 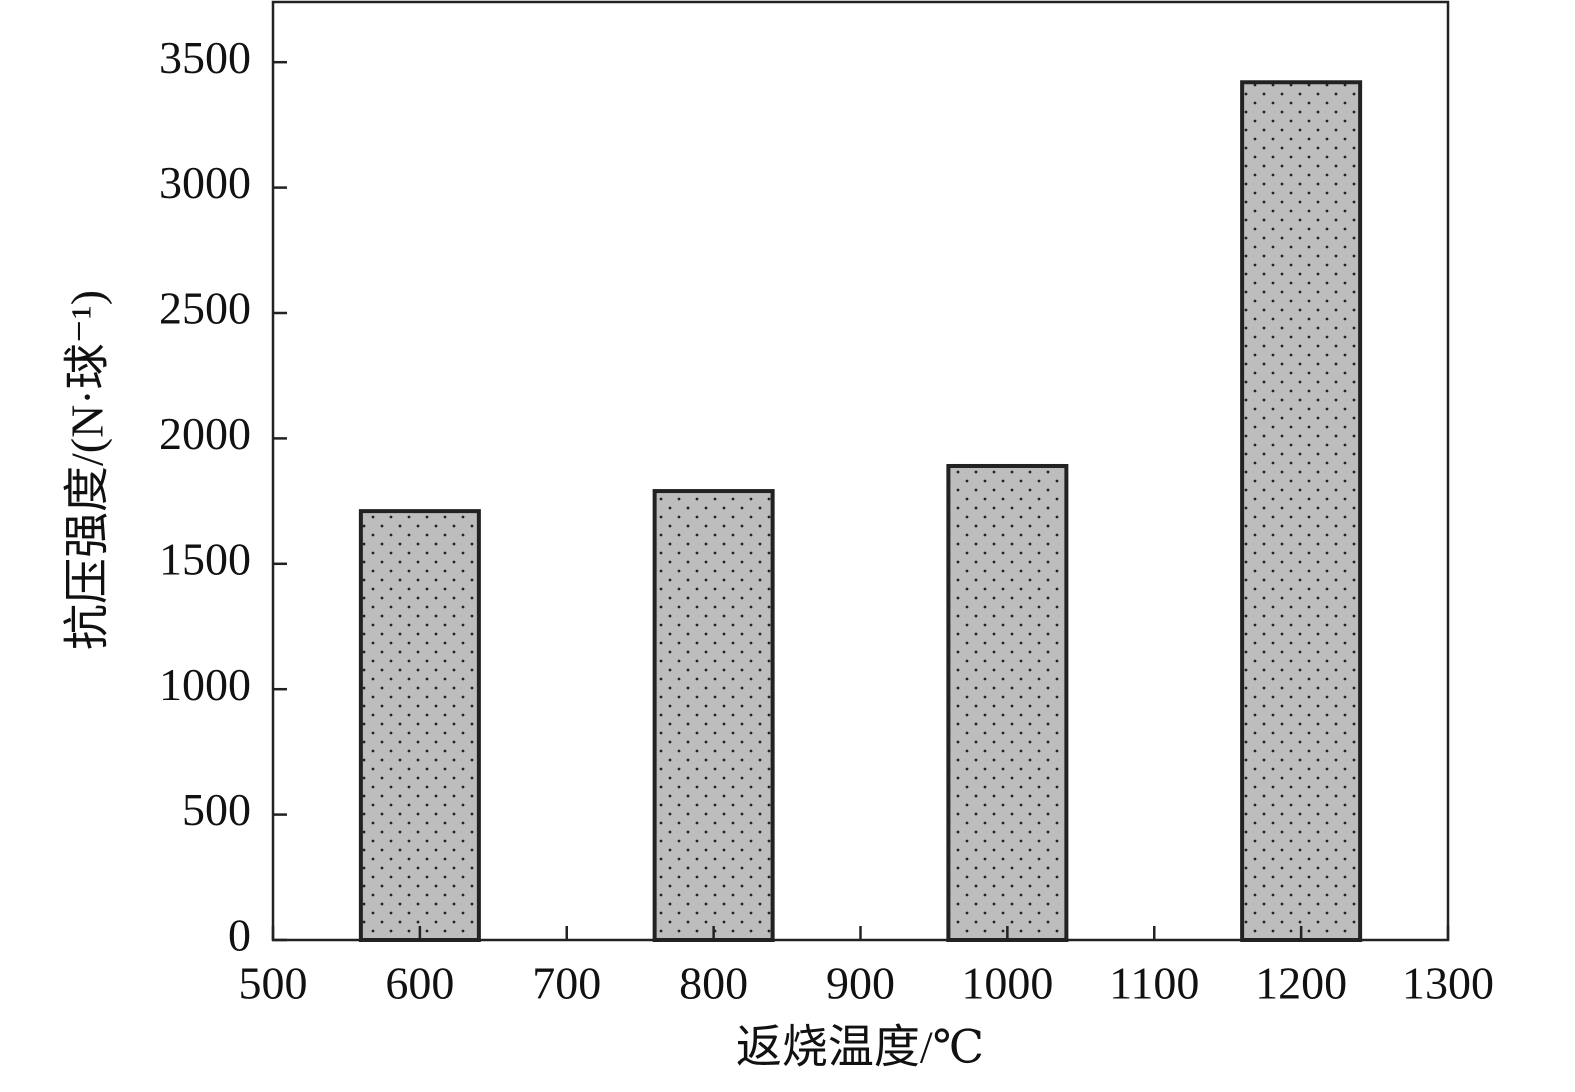 I want to click on y-tick-label: 3500, so click(x=205, y=57).